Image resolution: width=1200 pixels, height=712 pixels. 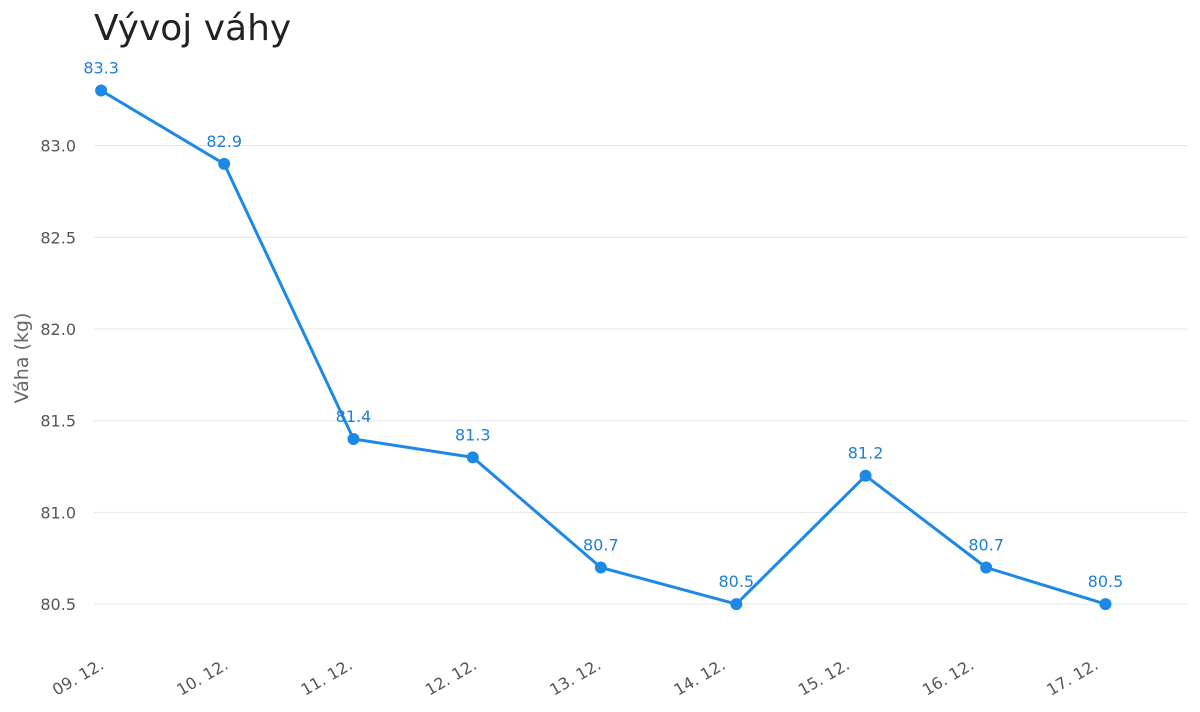 I want to click on y-tick-label: 82.5, so click(x=58, y=237).